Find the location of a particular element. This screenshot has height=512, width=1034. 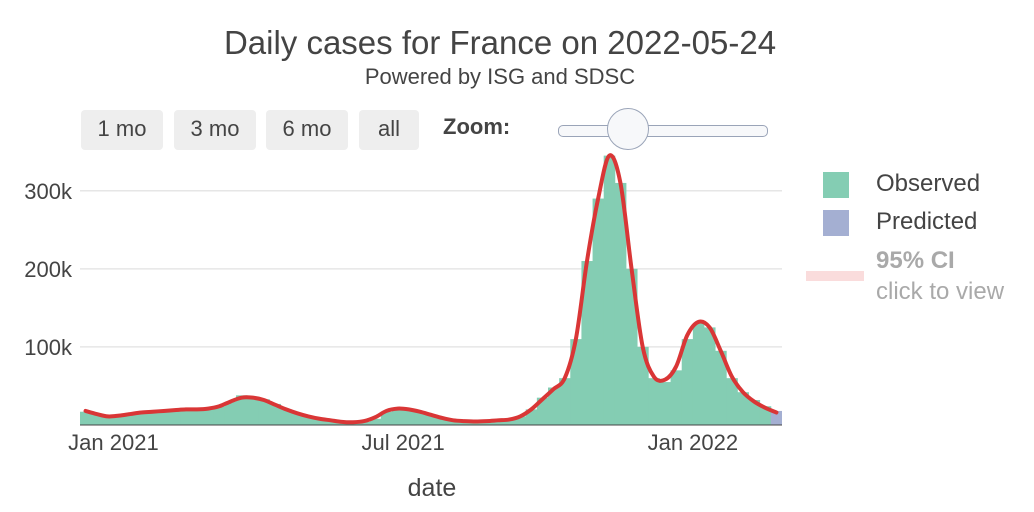

y-tick-label-2: 300k is located at coordinates (48, 191).